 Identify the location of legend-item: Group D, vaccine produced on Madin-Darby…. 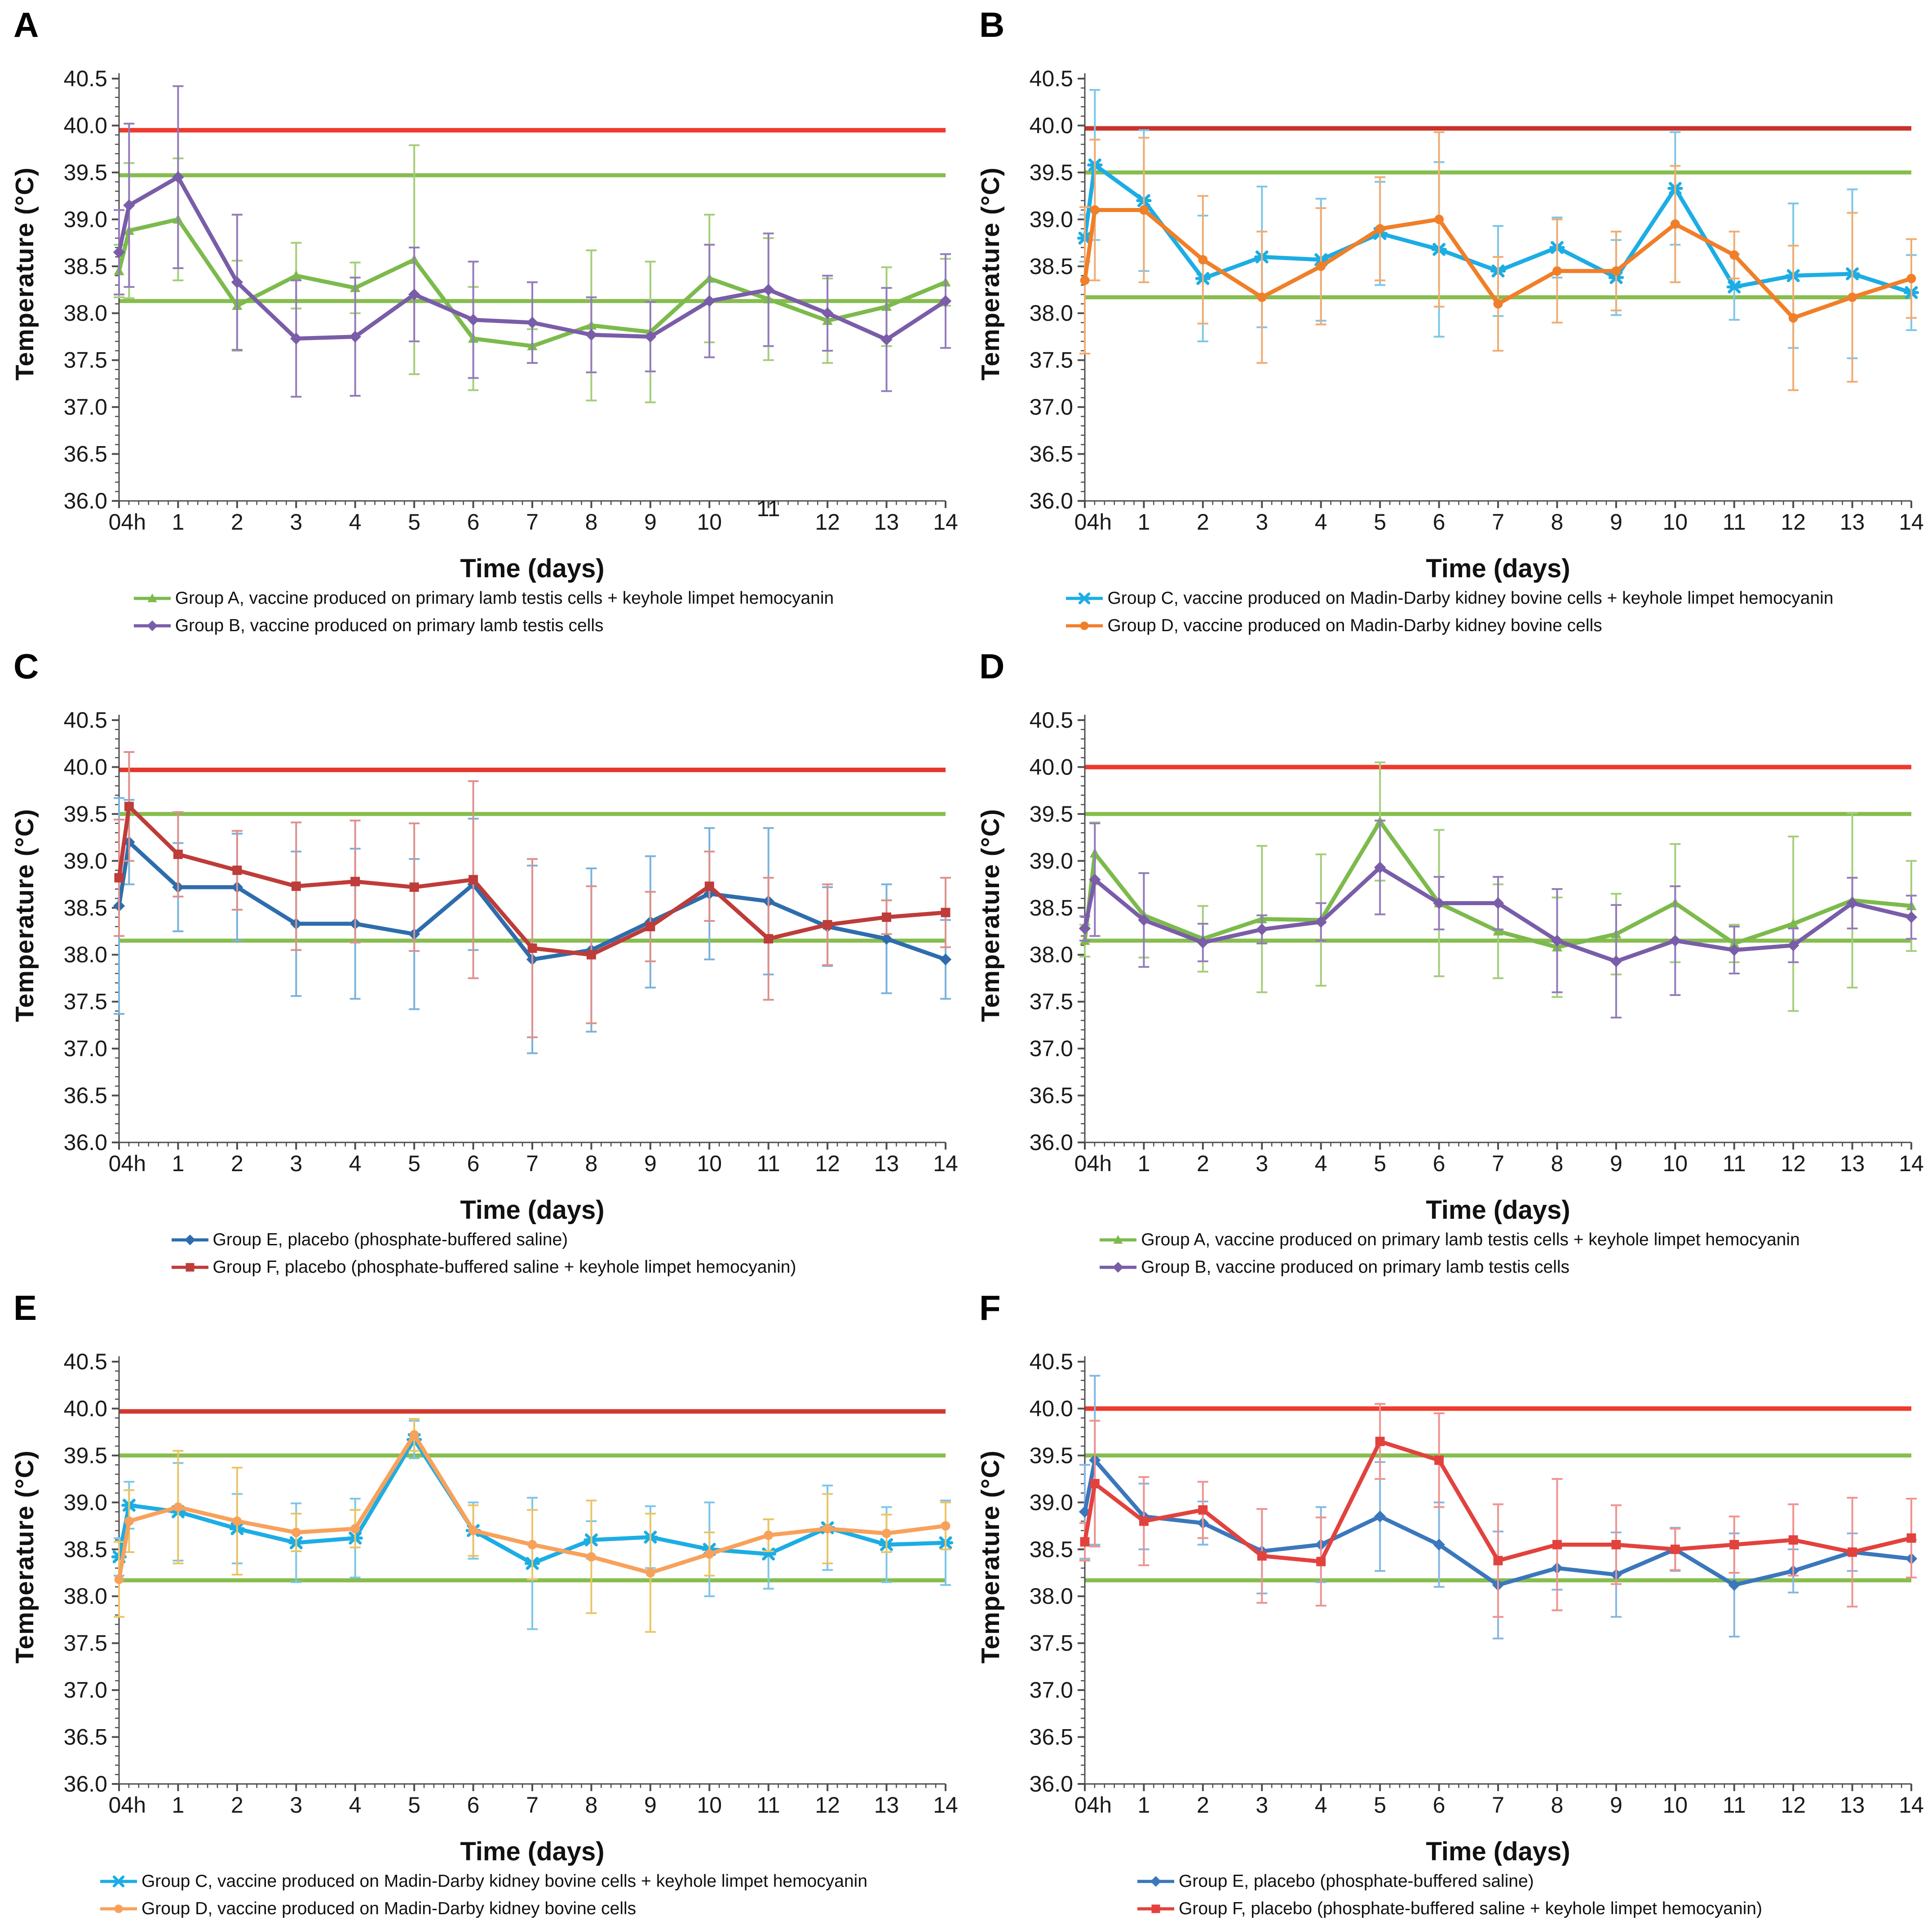
(367, 1909).